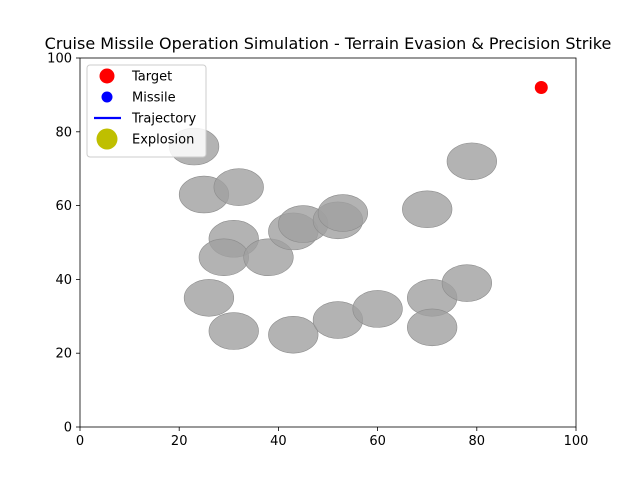  I want to click on x-axis: 0 20 40 60 80 100, so click(332, 438).